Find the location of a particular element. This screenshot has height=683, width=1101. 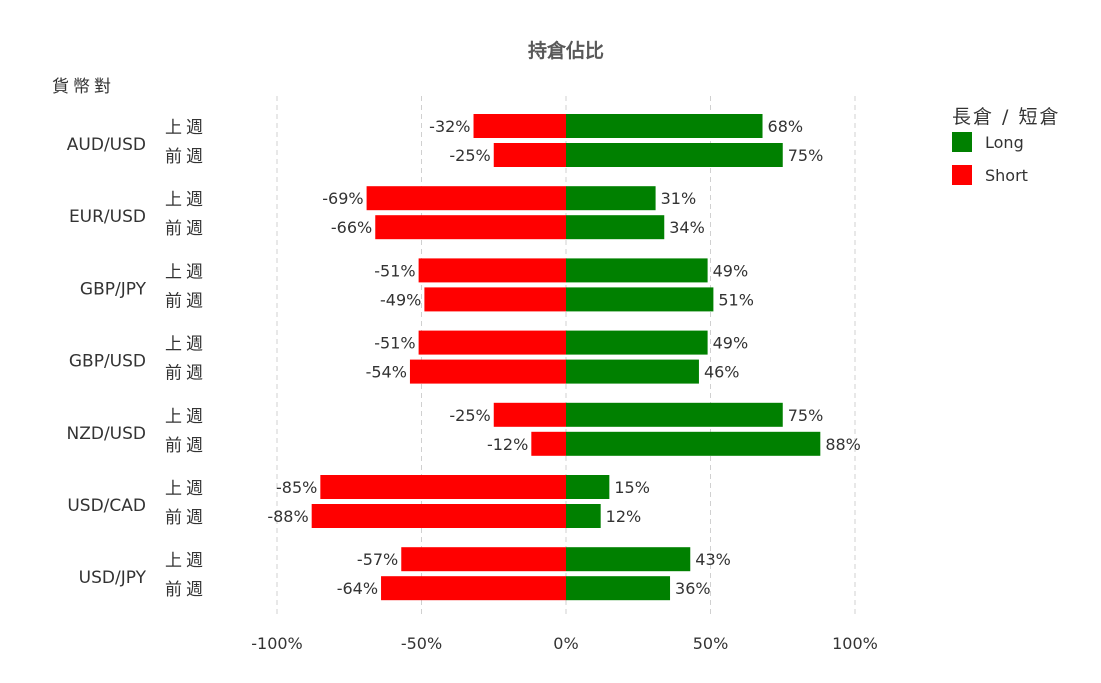

long-value-label: 51% is located at coordinates (736, 299).